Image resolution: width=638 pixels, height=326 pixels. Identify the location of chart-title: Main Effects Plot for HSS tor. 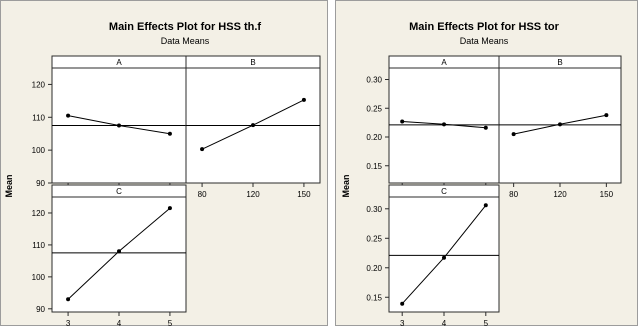
(484, 27).